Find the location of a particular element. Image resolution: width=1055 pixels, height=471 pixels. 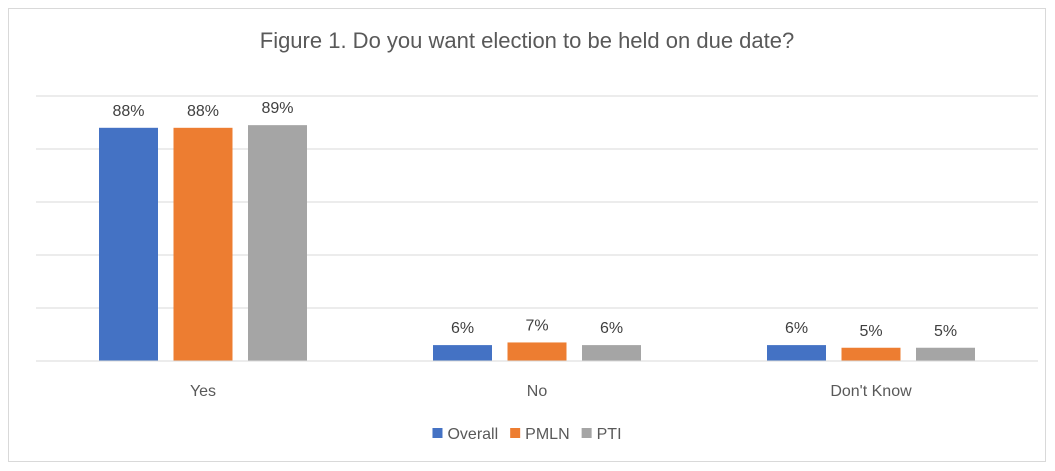

legend-swatch-pmln is located at coordinates (515, 433).